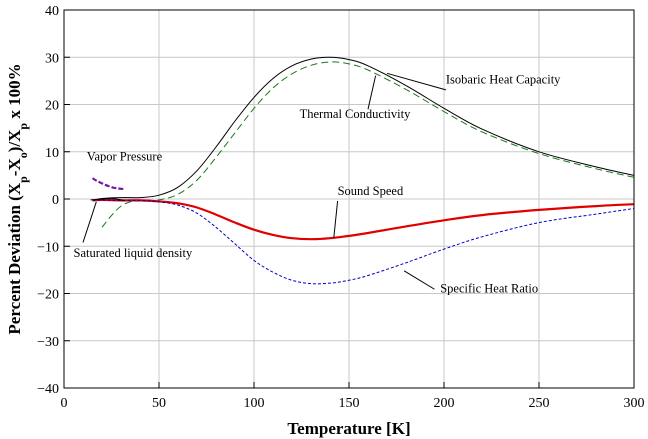  I want to click on x-tick-label-150: 150, so click(349, 403).